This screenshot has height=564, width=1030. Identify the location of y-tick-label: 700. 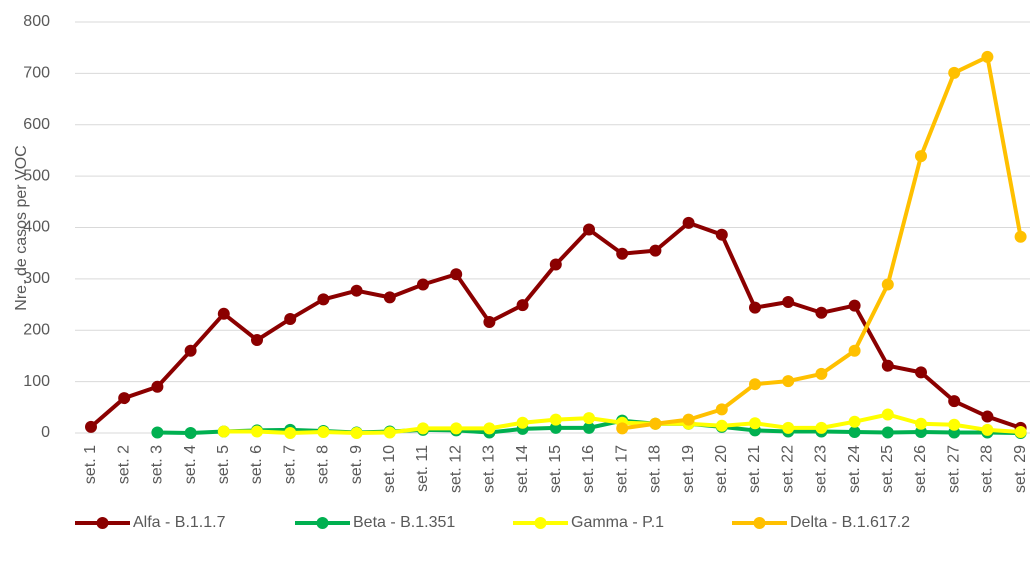
(36, 73).